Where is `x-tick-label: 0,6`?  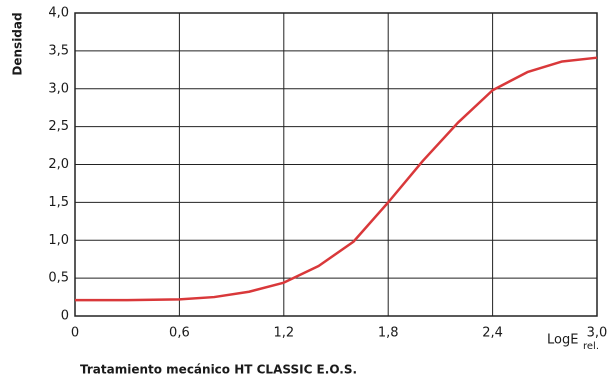 x-tick-label: 0,6 is located at coordinates (179, 333).